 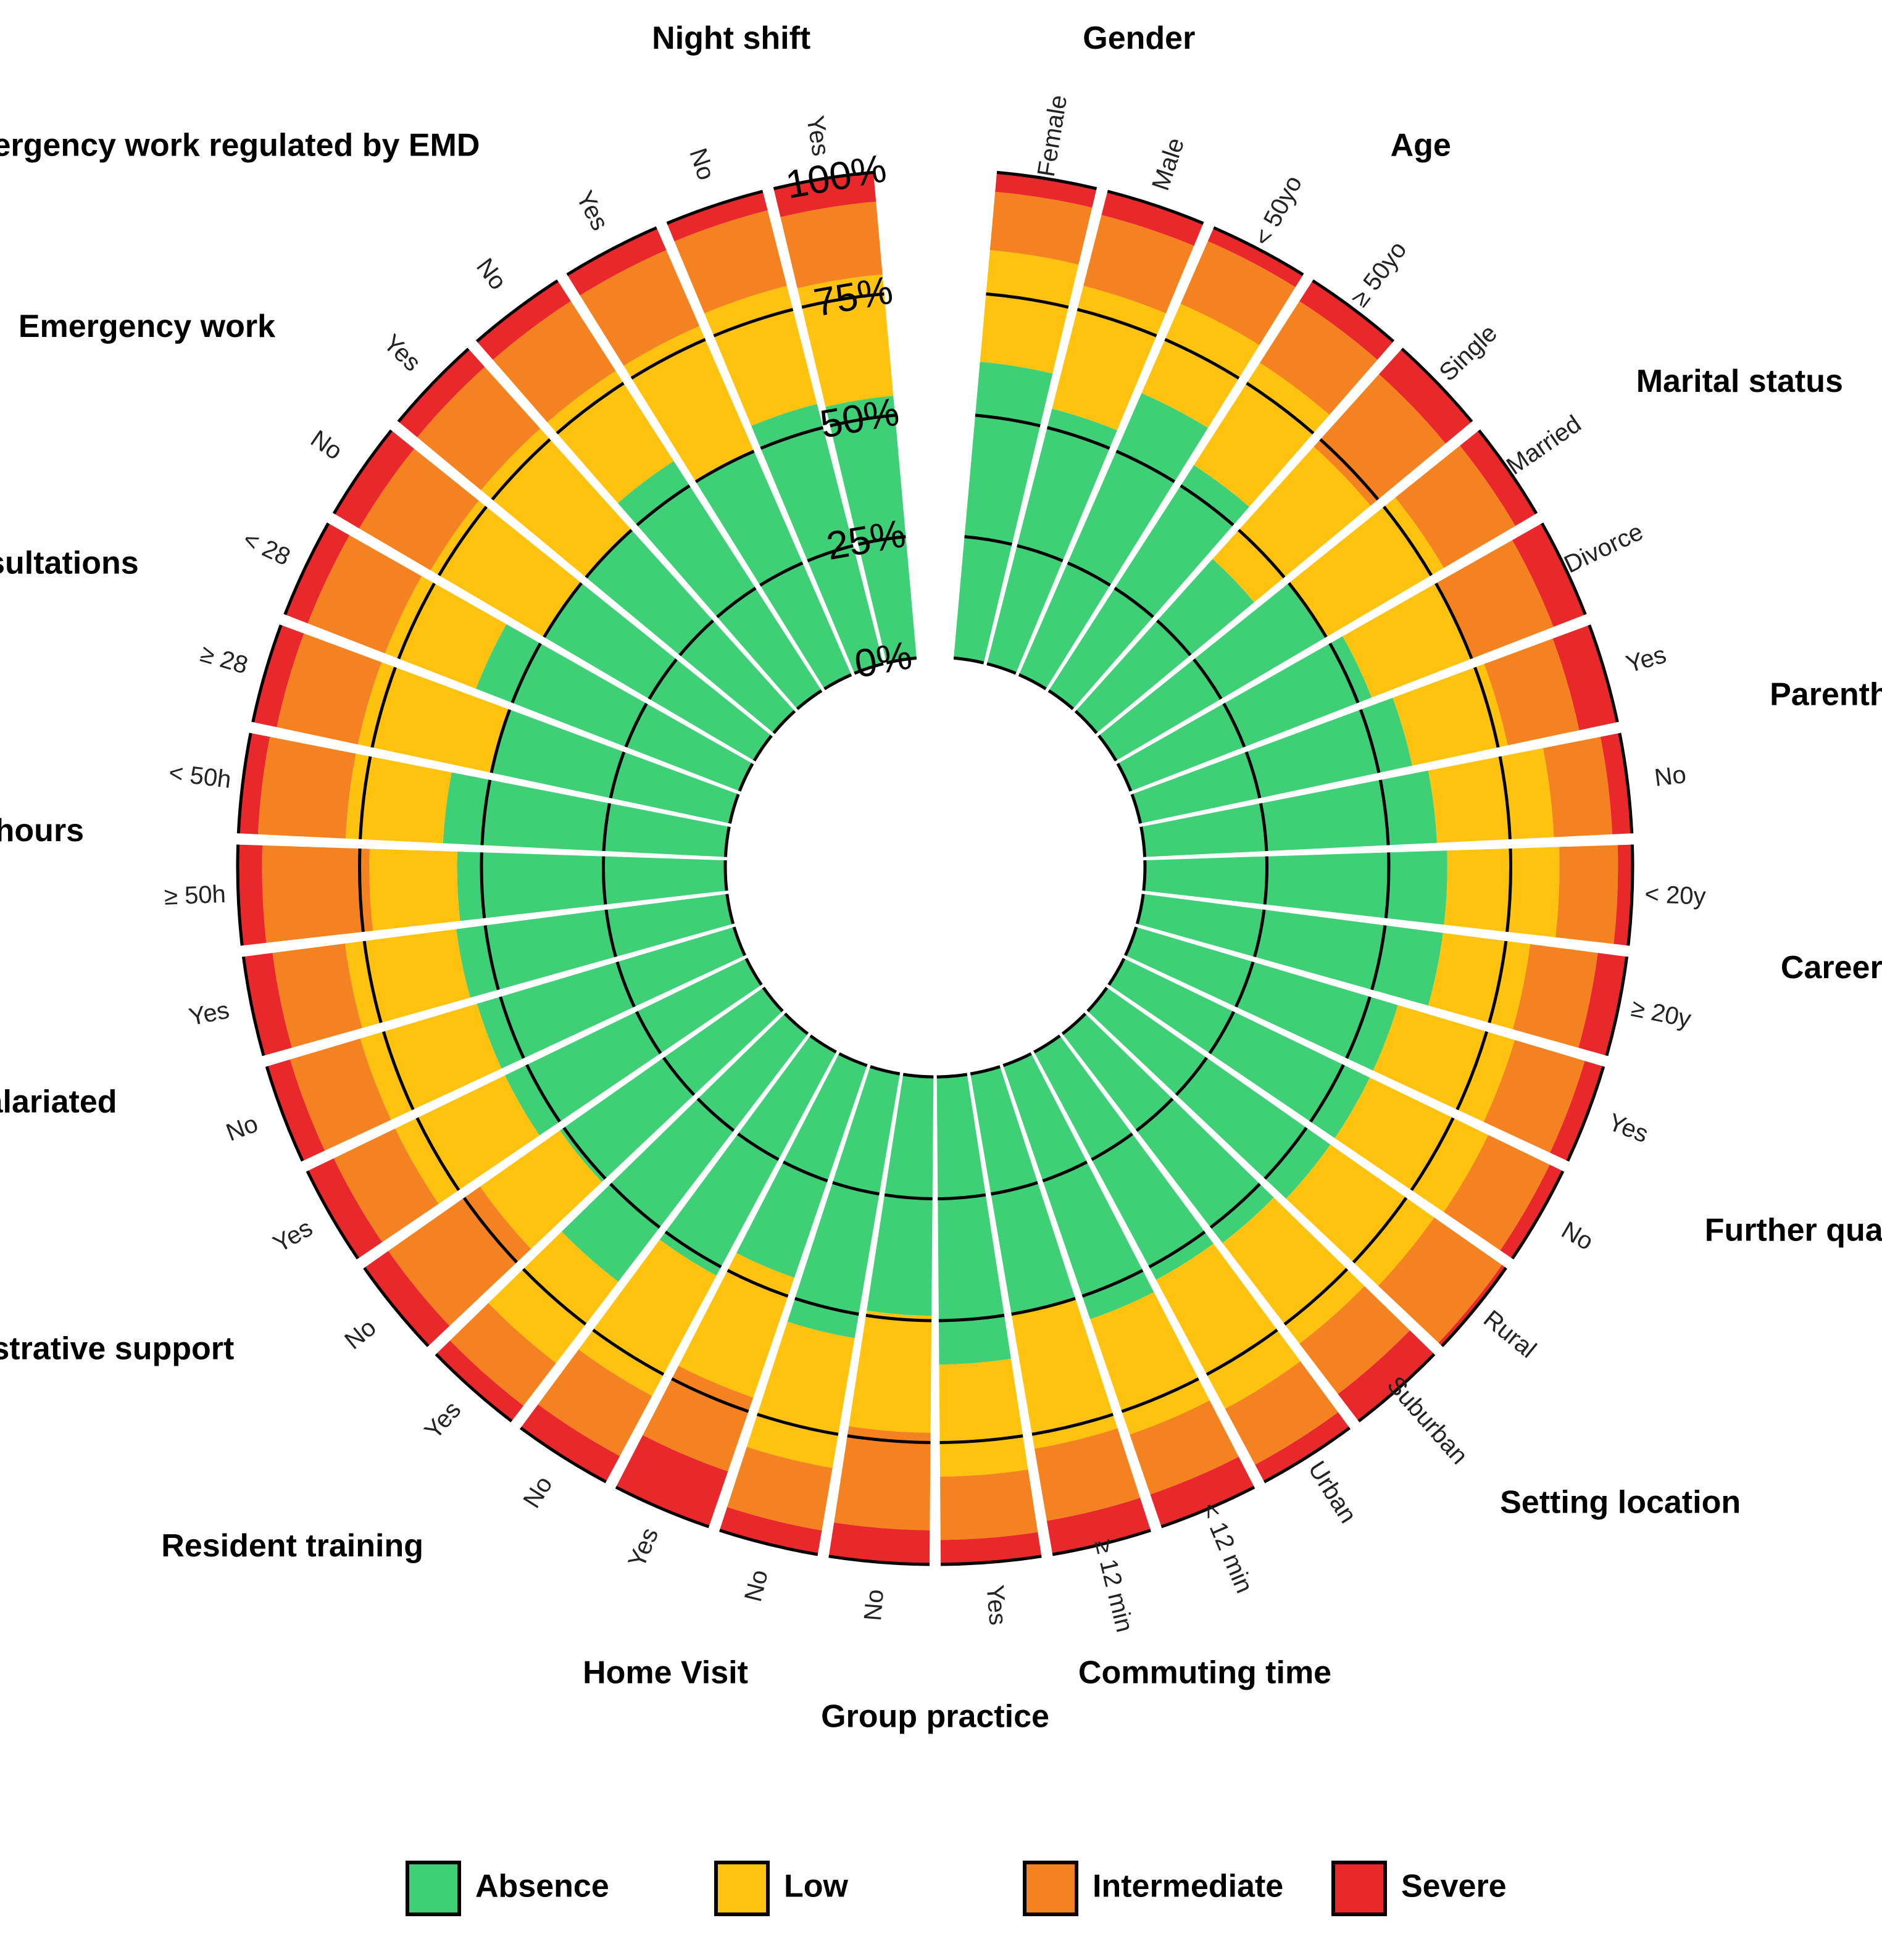 I want to click on bar-label: ≥ 20y, so click(x=1661, y=1013).